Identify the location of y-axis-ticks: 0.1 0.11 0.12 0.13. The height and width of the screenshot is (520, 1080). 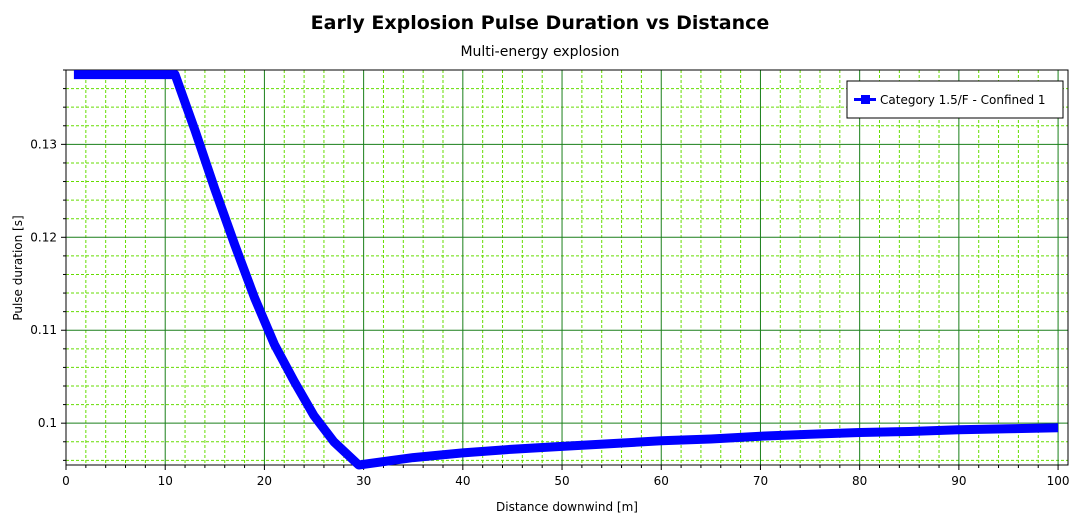
(48, 265).